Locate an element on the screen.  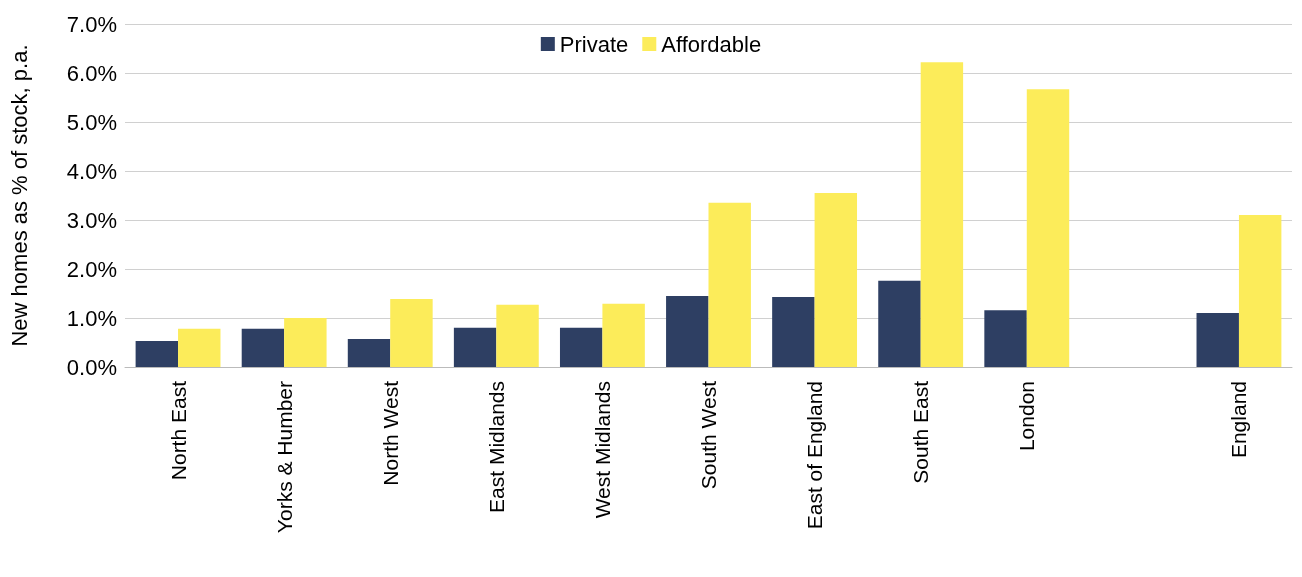
y-tick-label: 2.0% is located at coordinates (91, 269).